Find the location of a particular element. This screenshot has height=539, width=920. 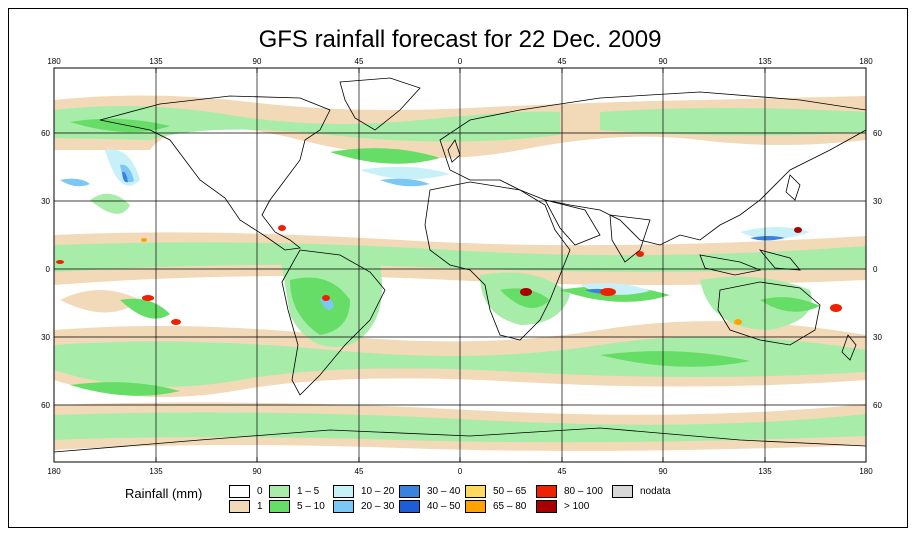

legend-item: 50 – 65 is located at coordinates (495, 491).